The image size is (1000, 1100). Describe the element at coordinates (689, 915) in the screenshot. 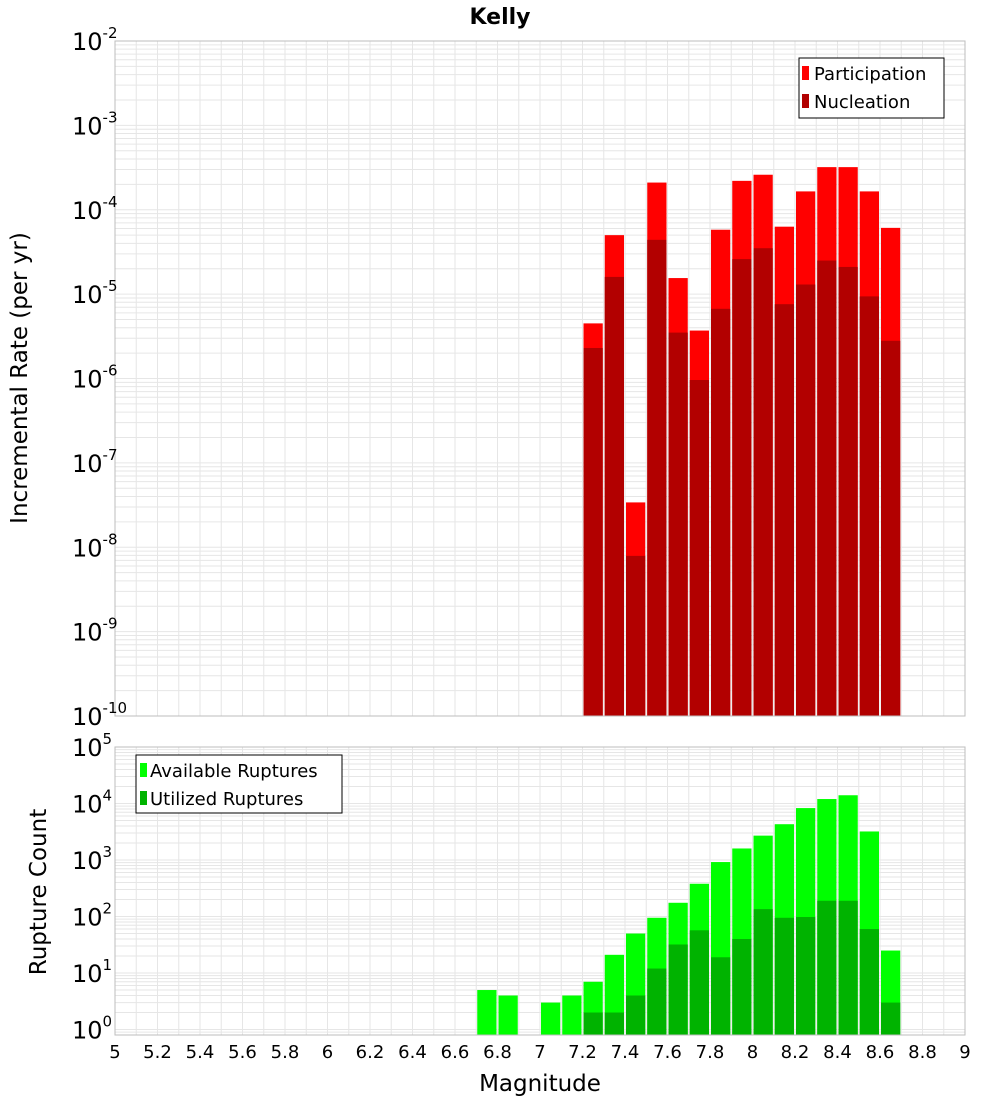

I see `count-bars` at that location.